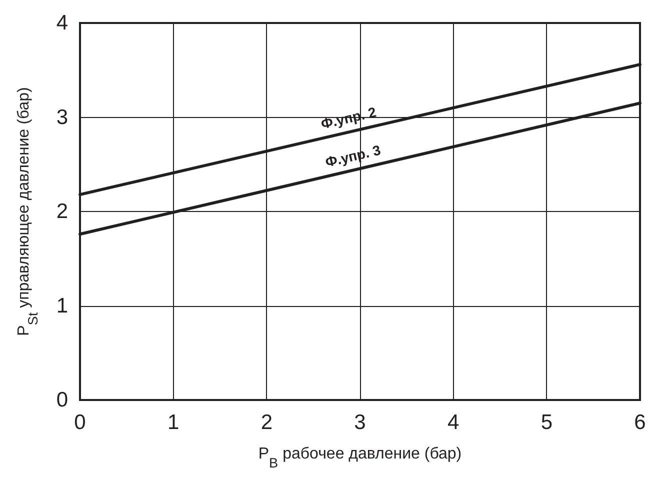 The width and height of the screenshot is (662, 479). I want to click on x-tick-label: 4, so click(453, 422).